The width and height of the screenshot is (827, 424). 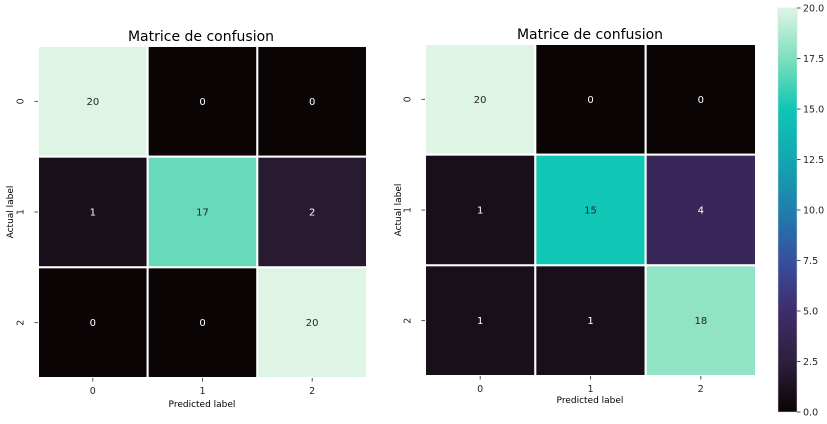 I want to click on cell-2-2-value: 20, so click(x=312, y=323).